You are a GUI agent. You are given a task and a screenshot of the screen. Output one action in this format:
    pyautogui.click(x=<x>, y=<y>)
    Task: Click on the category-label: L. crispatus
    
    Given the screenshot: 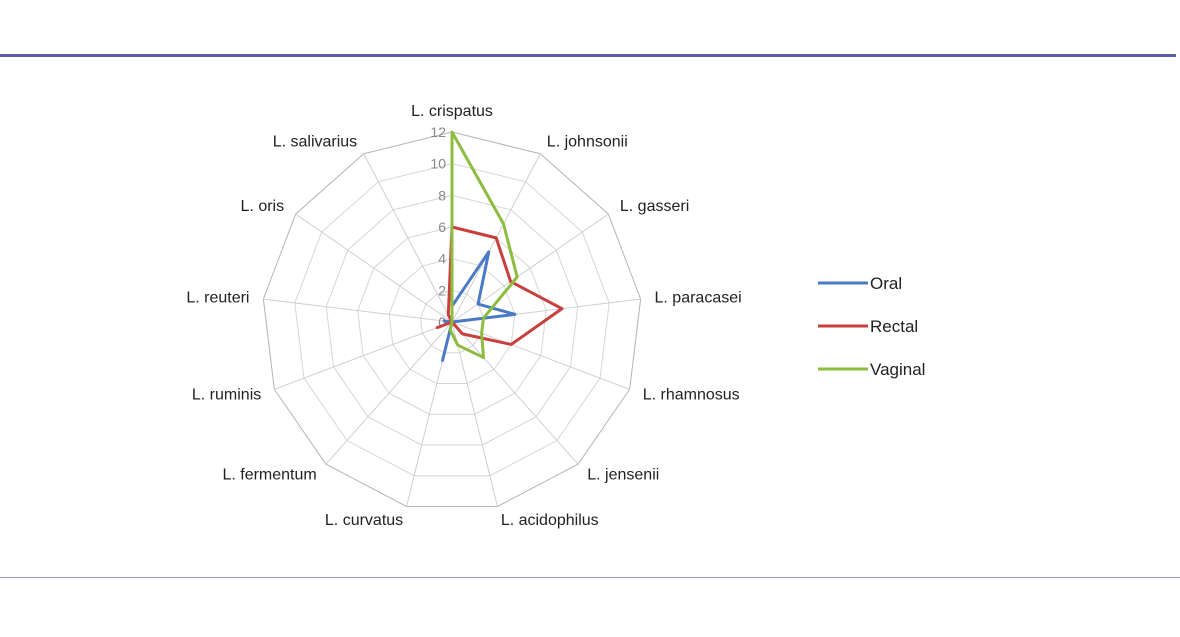 What is the action you would take?
    pyautogui.click(x=452, y=111)
    